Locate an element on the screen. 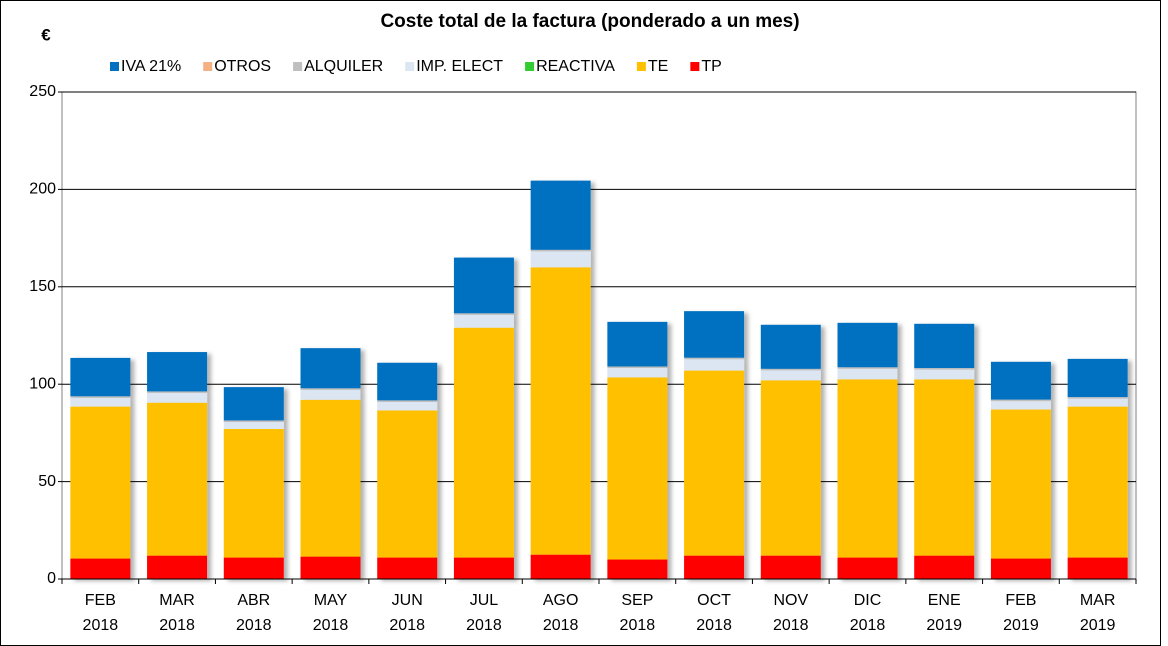  x-tick-label: ABR 2018 is located at coordinates (254, 613).